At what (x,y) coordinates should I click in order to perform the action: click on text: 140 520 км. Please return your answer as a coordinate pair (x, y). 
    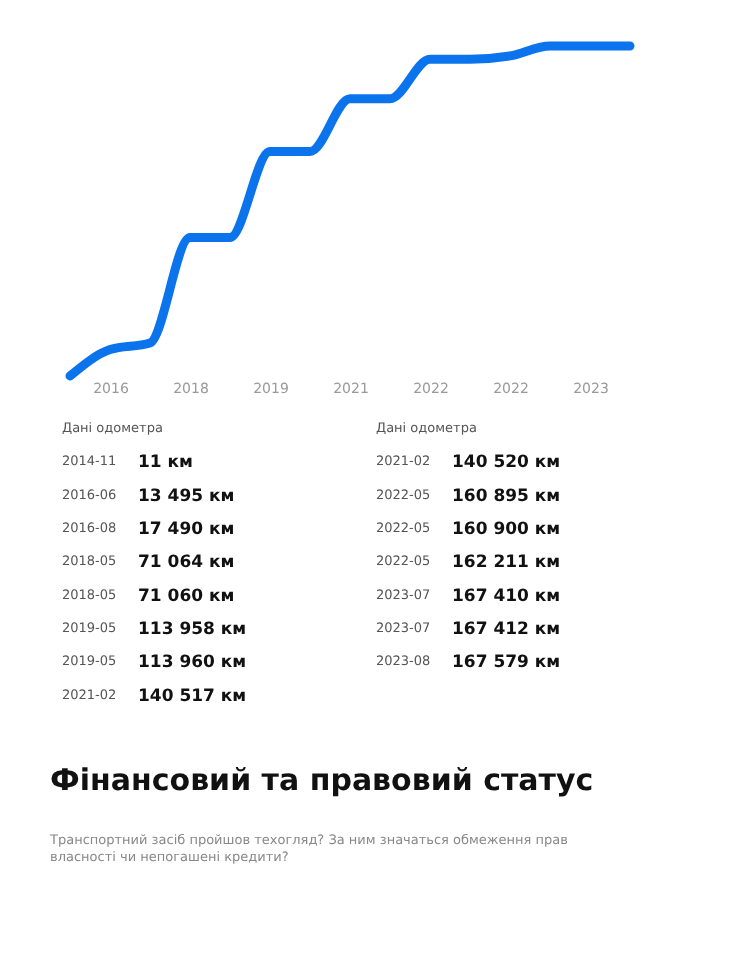
    Looking at the image, I should click on (506, 463).